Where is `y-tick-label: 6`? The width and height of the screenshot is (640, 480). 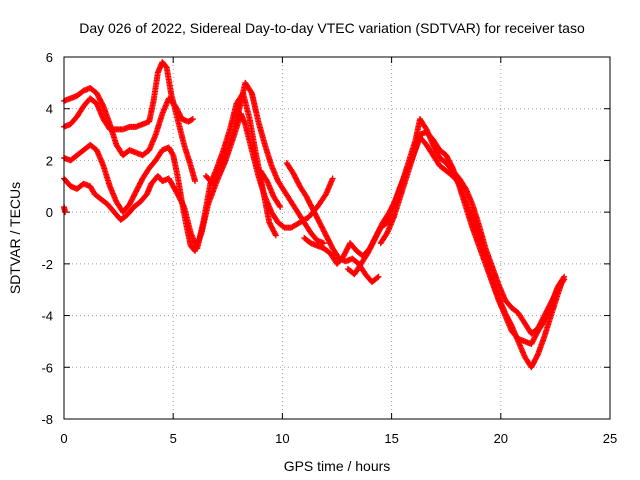
y-tick-label: 6 is located at coordinates (49, 57).